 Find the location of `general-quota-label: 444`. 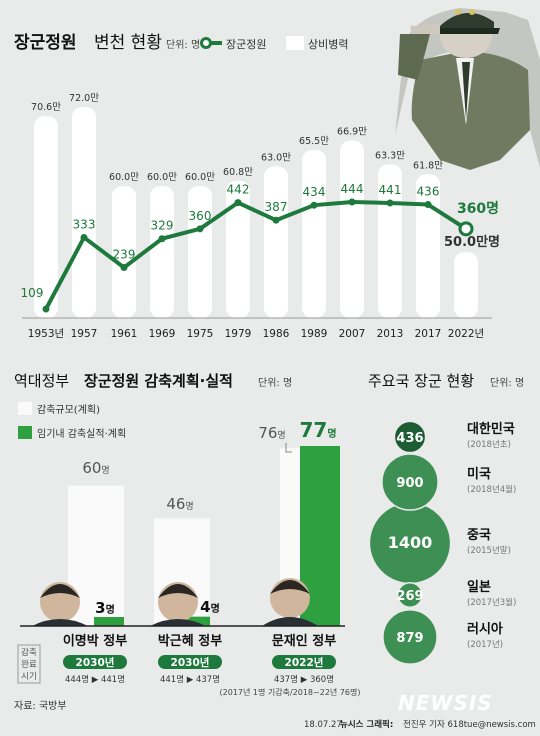

general-quota-label: 444 is located at coordinates (352, 189).